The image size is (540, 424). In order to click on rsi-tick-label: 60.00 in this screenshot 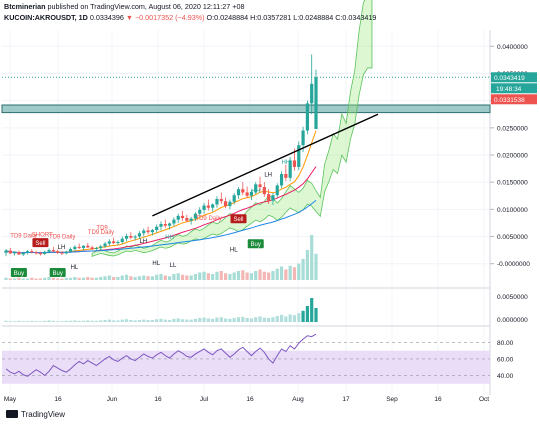, I will do `click(505, 359)`.